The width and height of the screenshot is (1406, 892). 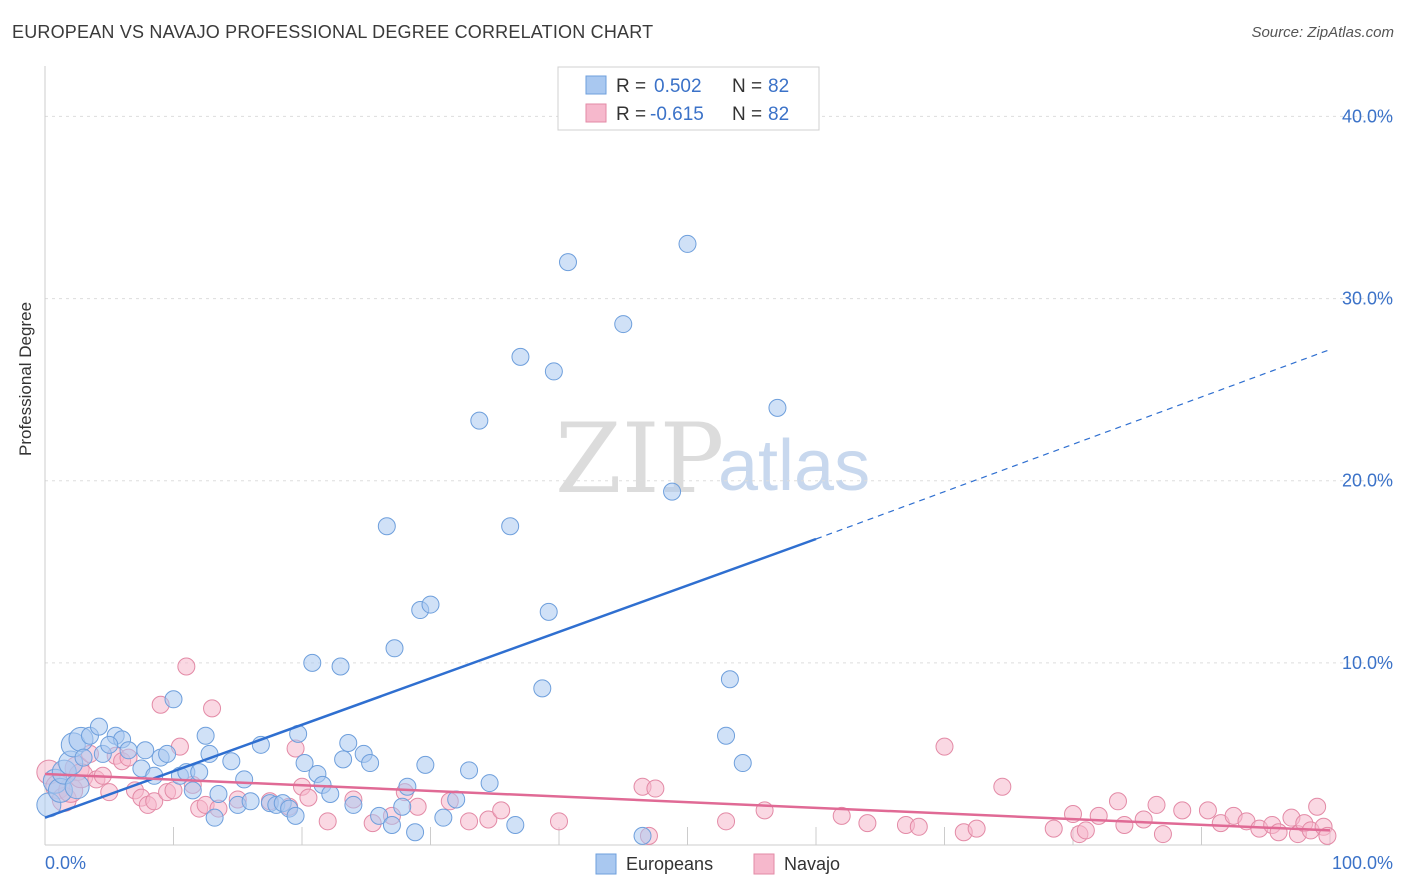 What do you see at coordinates (1073, 444) in the screenshot?
I see `trend-line-europeans-extension` at bounding box center [1073, 444].